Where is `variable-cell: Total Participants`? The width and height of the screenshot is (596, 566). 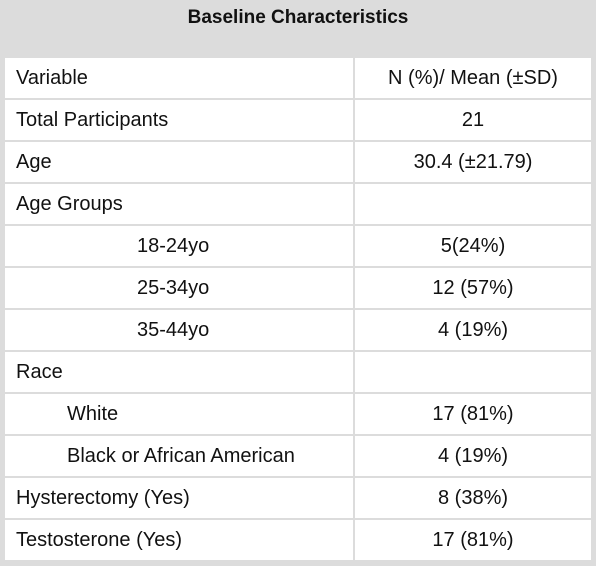 variable-cell: Total Participants is located at coordinates (179, 120).